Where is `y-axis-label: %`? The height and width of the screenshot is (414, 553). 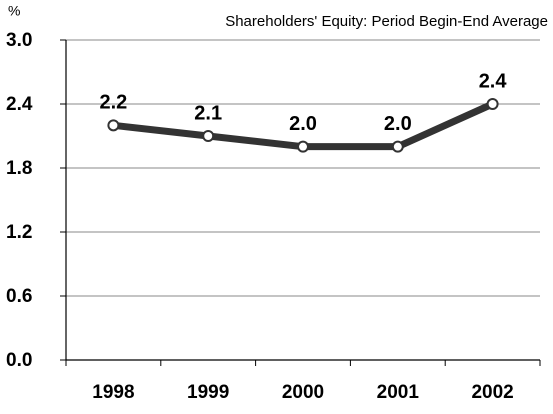
y-axis-label: % is located at coordinates (14, 11).